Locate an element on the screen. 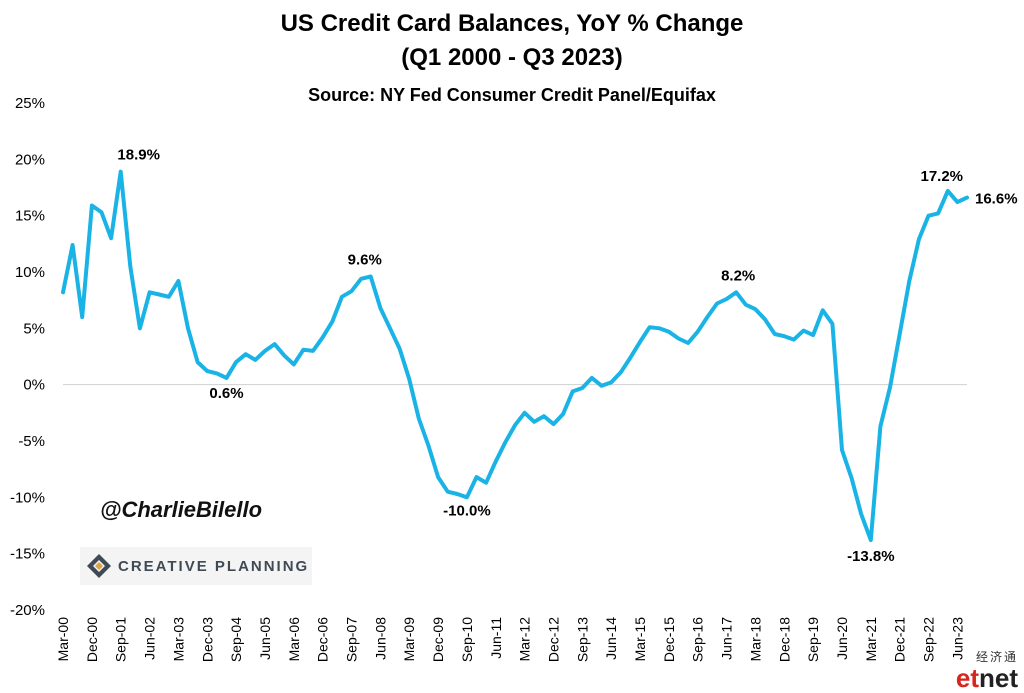 This screenshot has height=693, width=1024. chart-title-period: (Q1 2000 - Q3 2023) is located at coordinates (512, 57).